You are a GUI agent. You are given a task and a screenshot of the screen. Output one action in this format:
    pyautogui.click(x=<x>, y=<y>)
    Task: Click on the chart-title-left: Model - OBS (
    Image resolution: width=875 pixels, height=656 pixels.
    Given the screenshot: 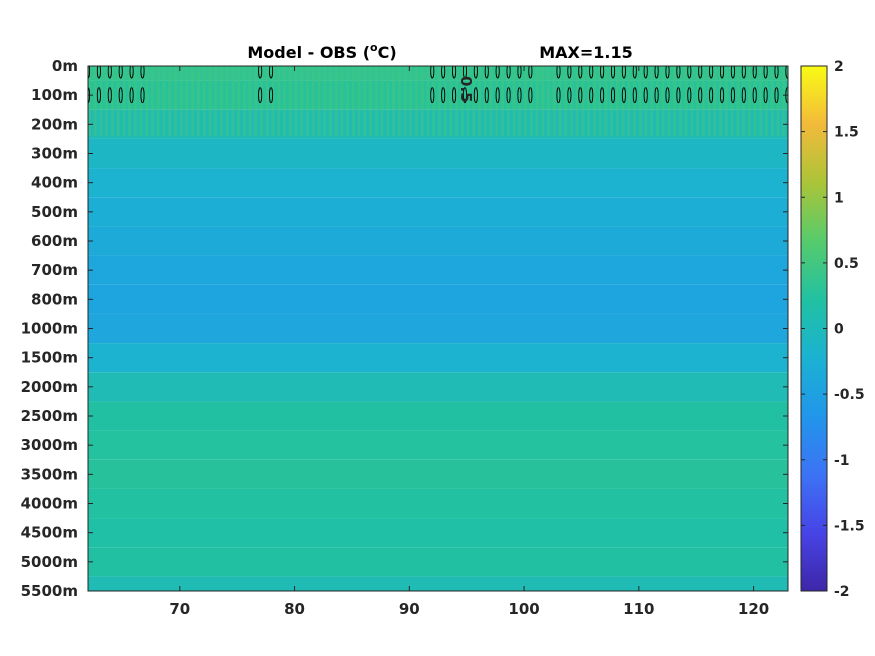 What is the action you would take?
    pyautogui.click(x=308, y=52)
    